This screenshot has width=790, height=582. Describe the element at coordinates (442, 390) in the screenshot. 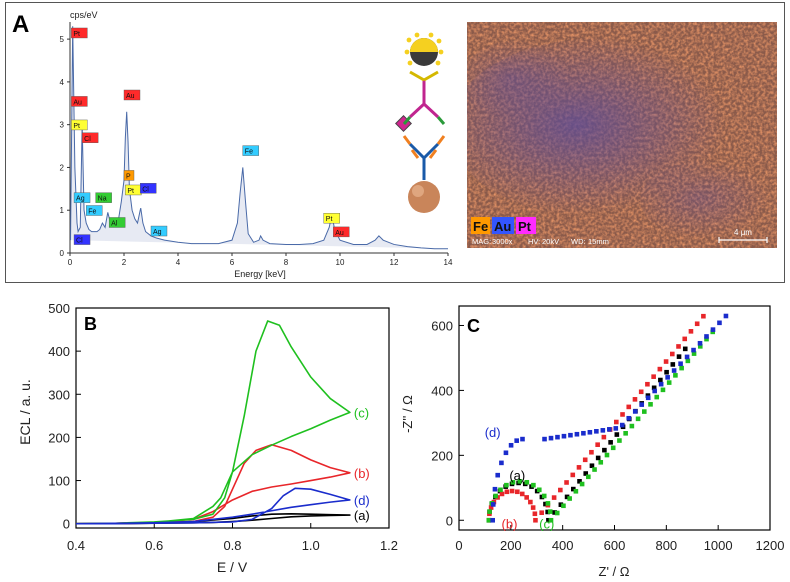

I see `nyquist-y-tick-label: 400` at that location.